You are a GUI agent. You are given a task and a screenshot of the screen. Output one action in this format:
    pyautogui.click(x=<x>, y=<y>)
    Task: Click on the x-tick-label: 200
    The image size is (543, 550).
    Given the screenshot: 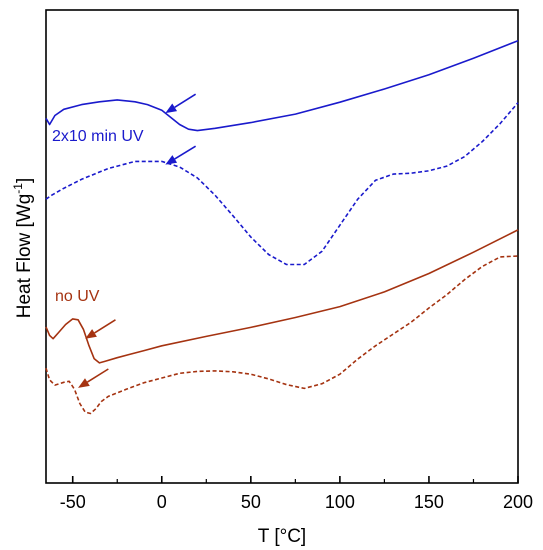 What is the action you would take?
    pyautogui.click(x=518, y=502)
    